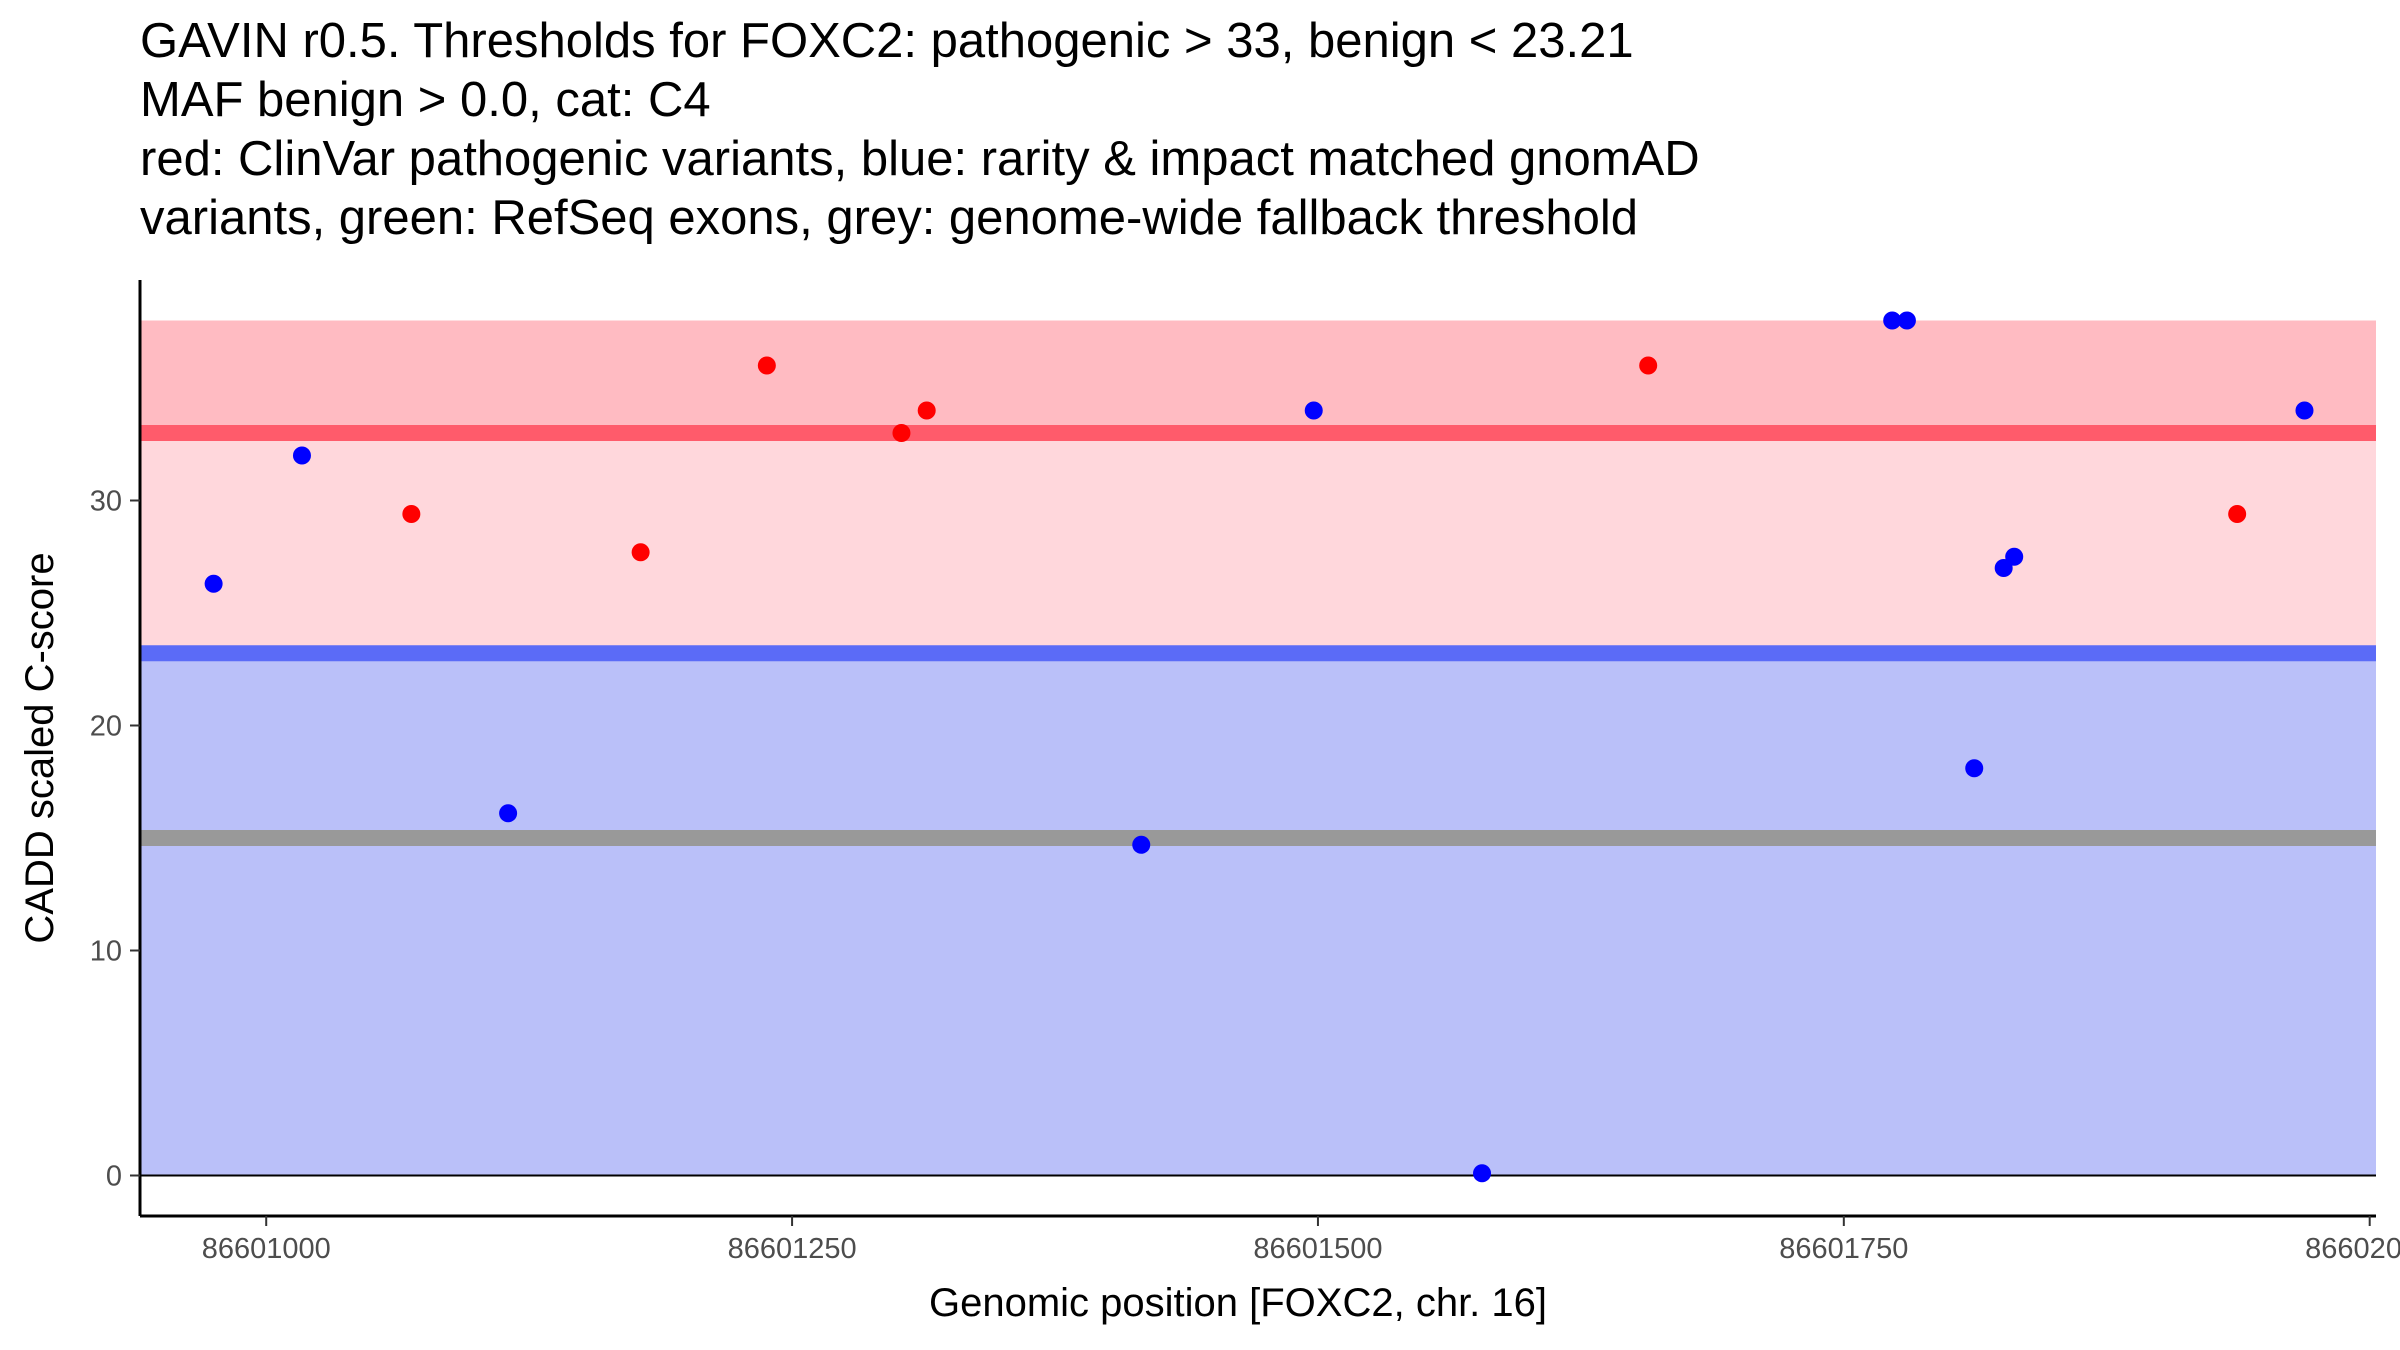  Describe the element at coordinates (106, 502) in the screenshot. I see `y-tick-label-4: 30` at that location.